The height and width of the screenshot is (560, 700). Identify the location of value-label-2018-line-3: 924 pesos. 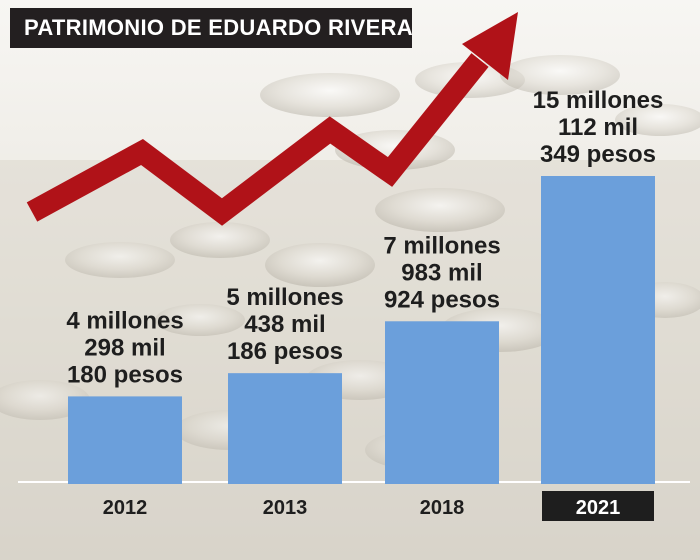
(442, 299).